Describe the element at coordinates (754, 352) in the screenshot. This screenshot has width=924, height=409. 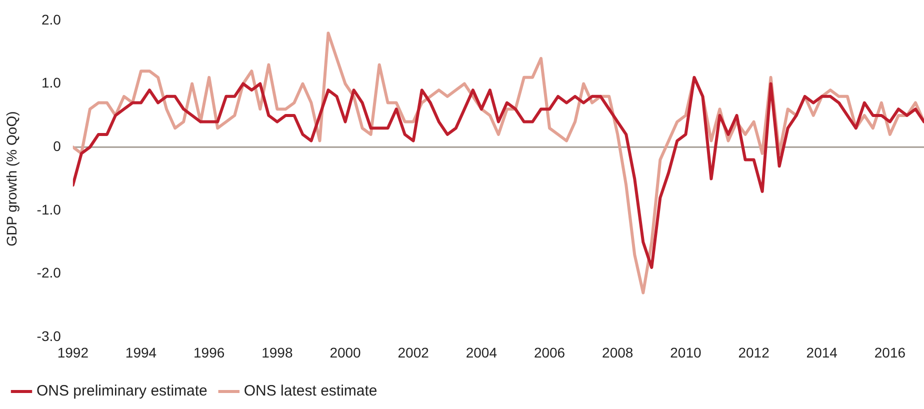
I see `x-tick-label: 2012` at that location.